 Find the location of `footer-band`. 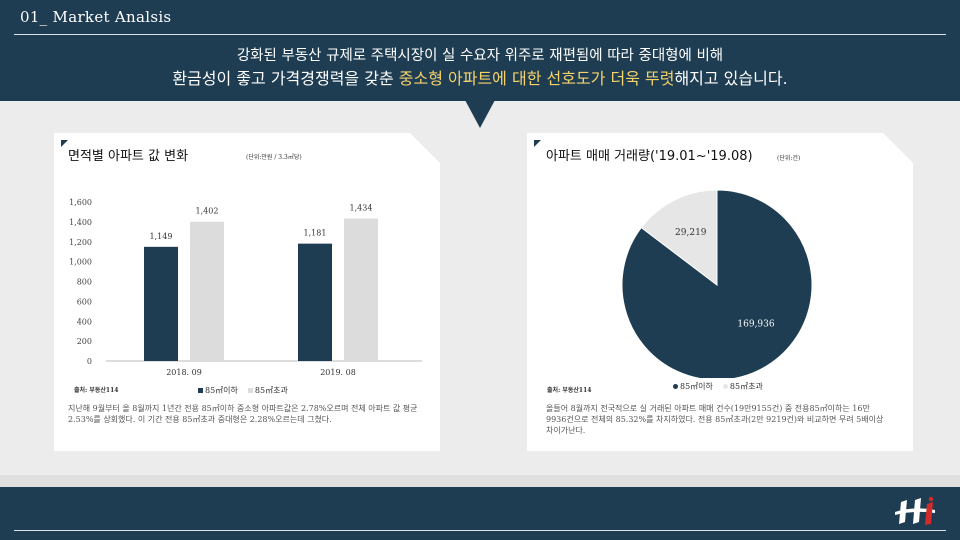

footer-band is located at coordinates (480, 513).